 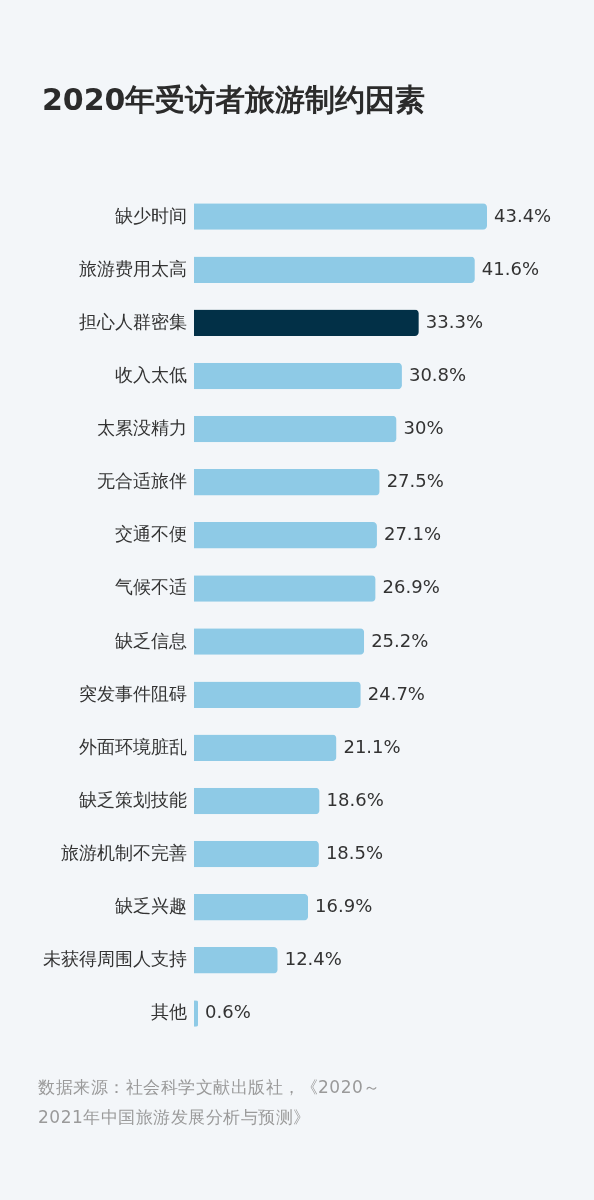 What do you see at coordinates (396, 693) in the screenshot?
I see `data-label: 24.7%` at bounding box center [396, 693].